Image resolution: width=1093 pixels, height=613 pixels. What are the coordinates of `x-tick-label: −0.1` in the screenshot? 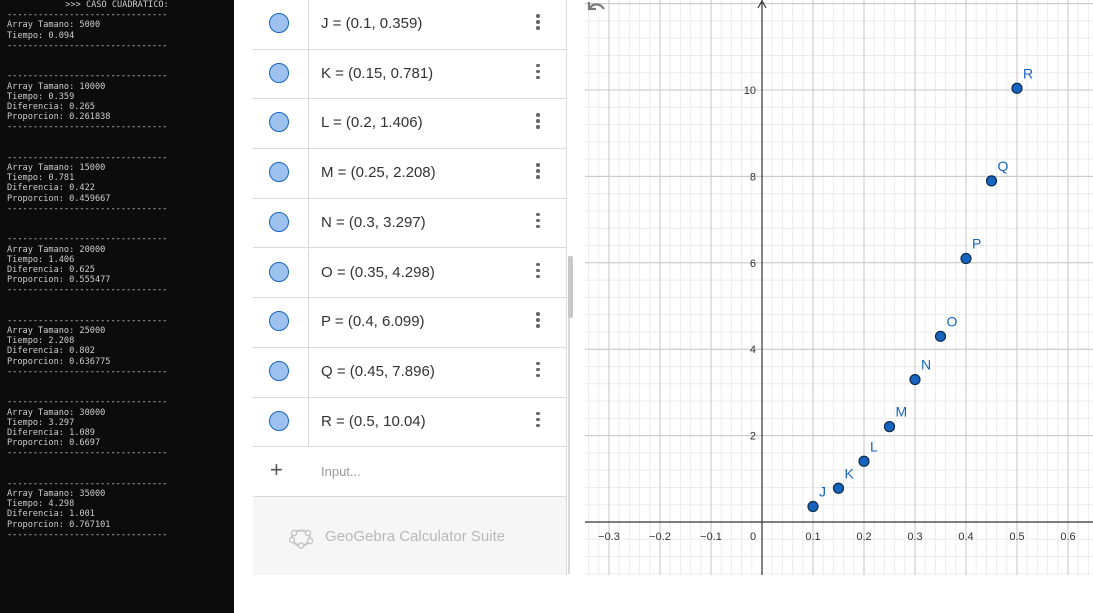 It's located at (711, 537).